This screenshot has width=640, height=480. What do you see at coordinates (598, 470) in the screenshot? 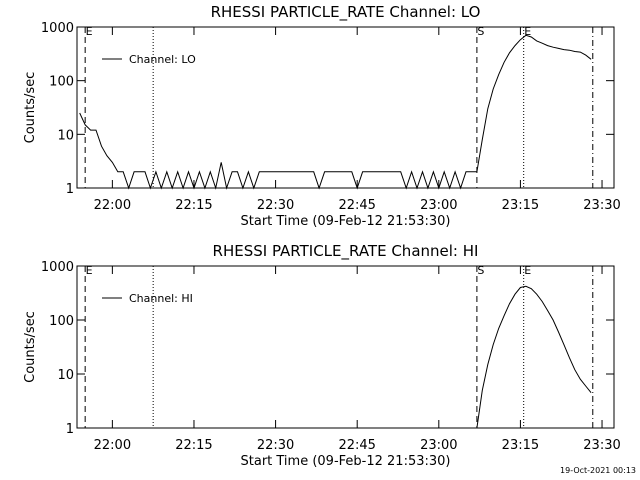
I see `footer: 19-Oct-2021 00:13` at bounding box center [598, 470].